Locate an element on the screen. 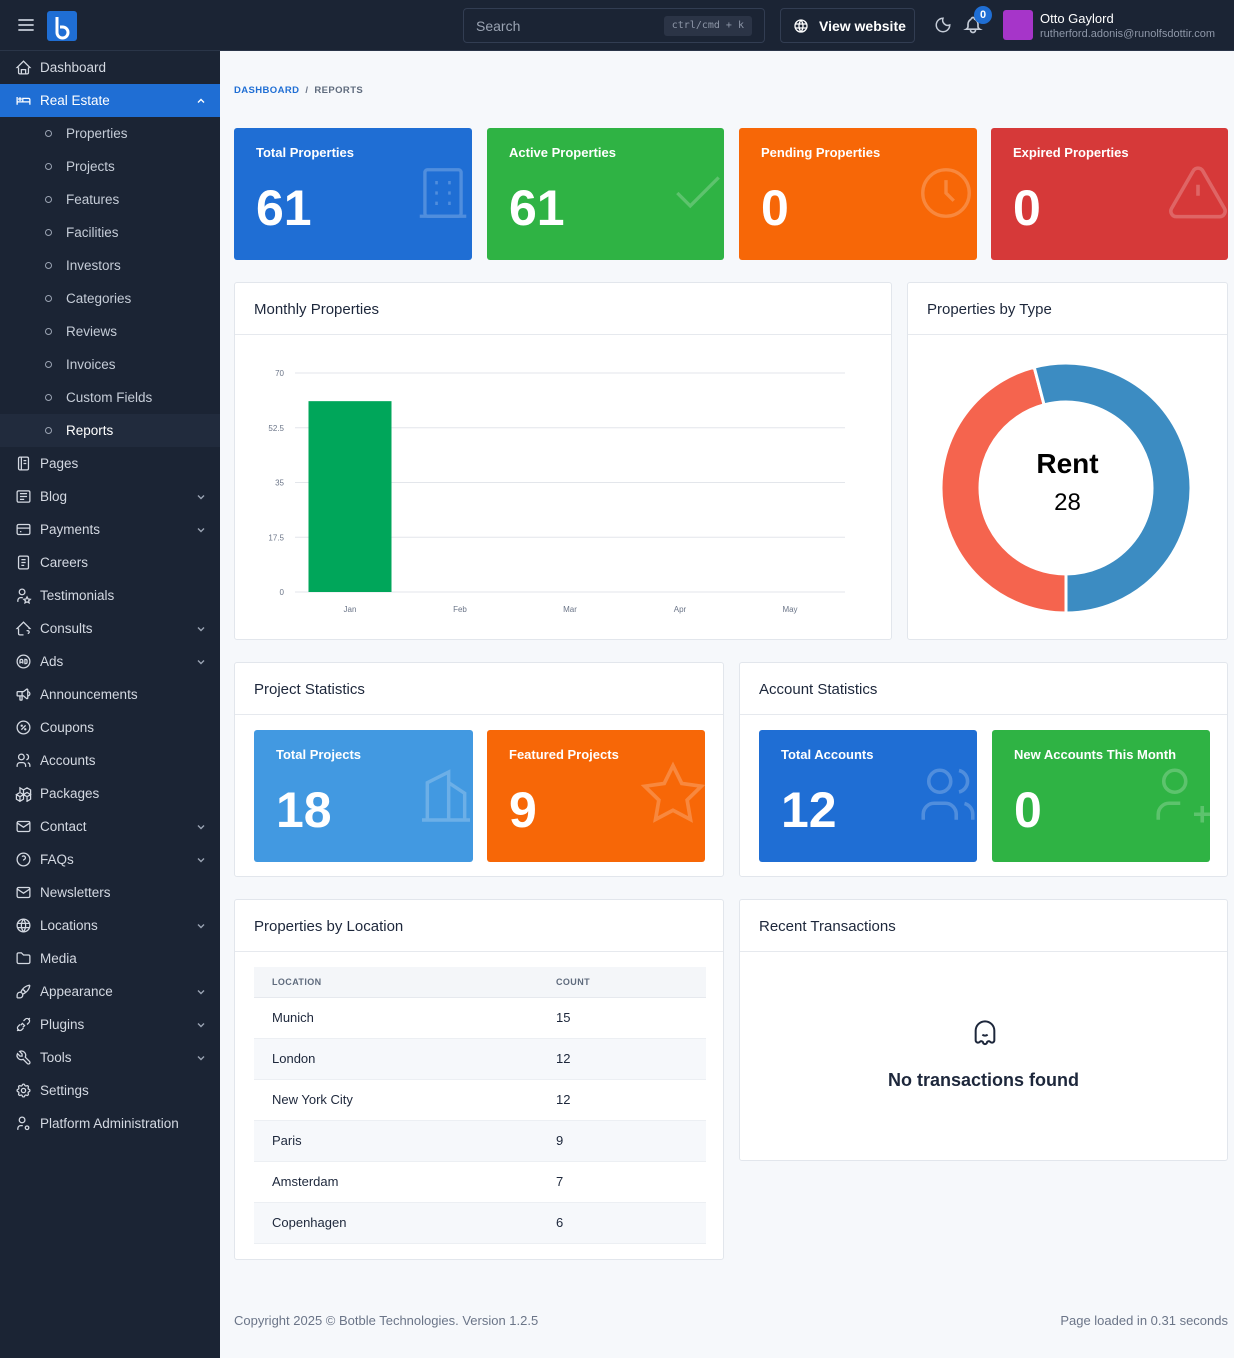 The height and width of the screenshot is (1358, 1234). sidebar-subitem-projects: Projects is located at coordinates (110, 166).